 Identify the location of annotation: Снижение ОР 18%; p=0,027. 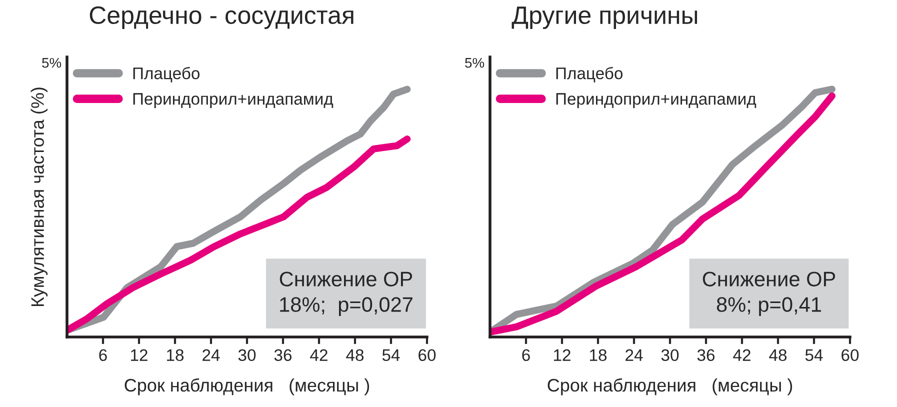
(346, 294).